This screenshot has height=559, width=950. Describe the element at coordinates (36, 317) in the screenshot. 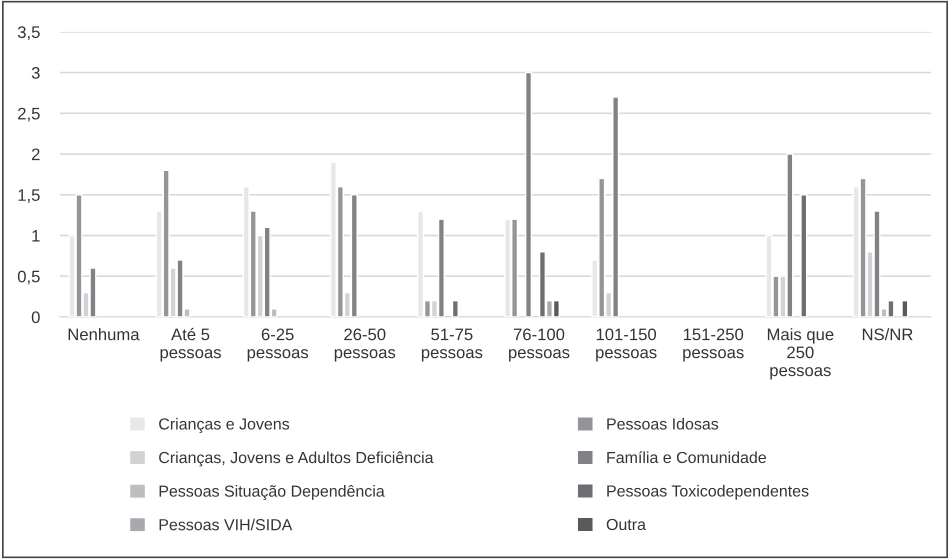

I see `y-tick-label: 0` at that location.